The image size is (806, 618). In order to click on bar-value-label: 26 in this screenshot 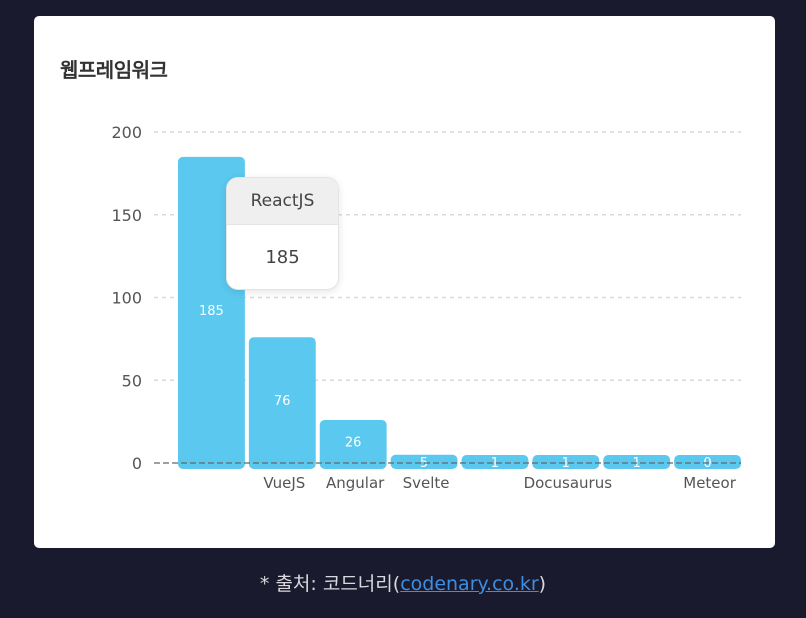, I will do `click(353, 442)`.